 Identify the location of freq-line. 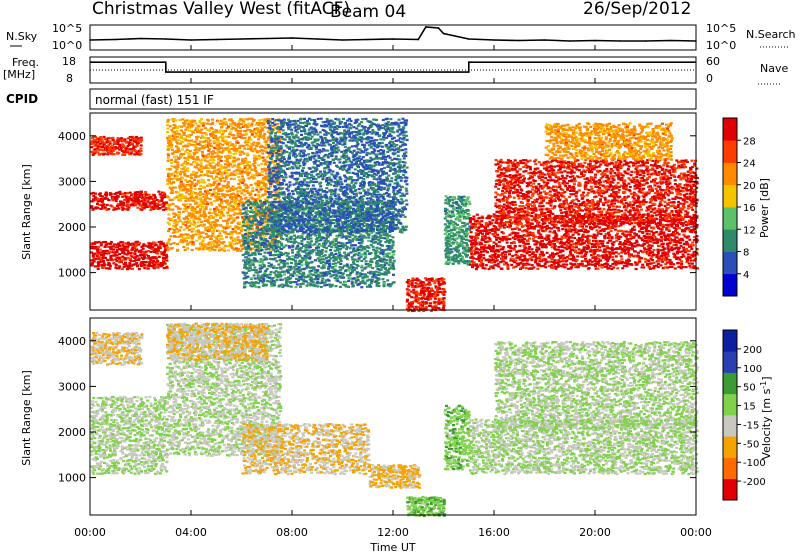
(393, 67).